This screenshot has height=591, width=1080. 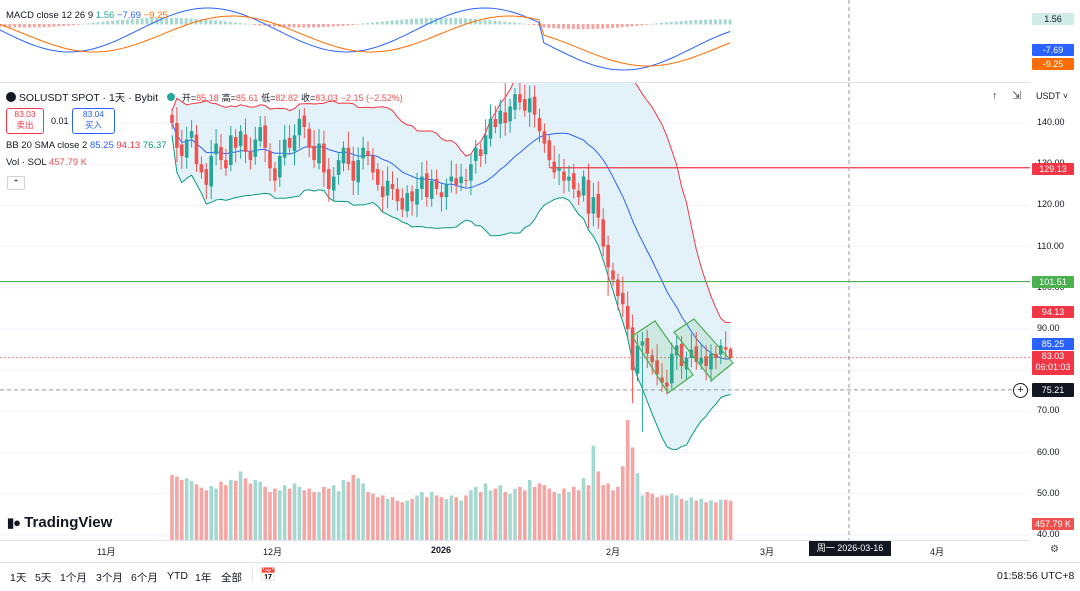 I want to click on ohlc-high: 85.61, so click(x=247, y=98).